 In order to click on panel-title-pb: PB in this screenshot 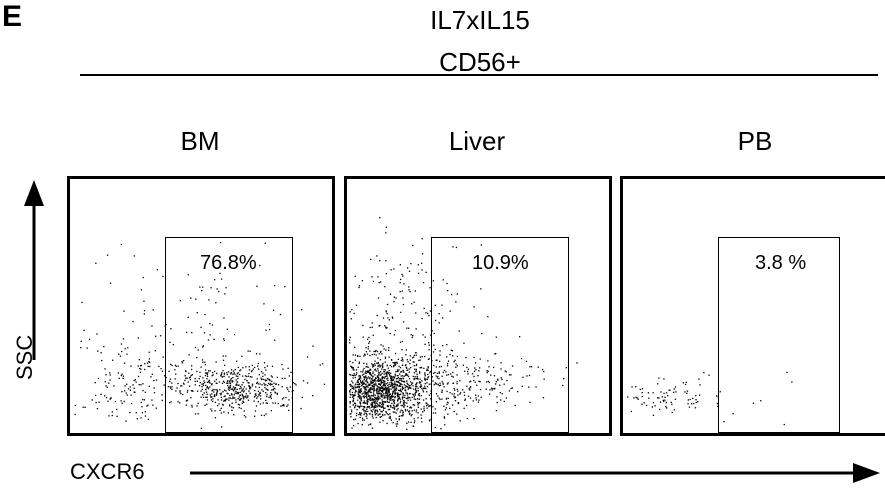, I will do `click(755, 141)`.